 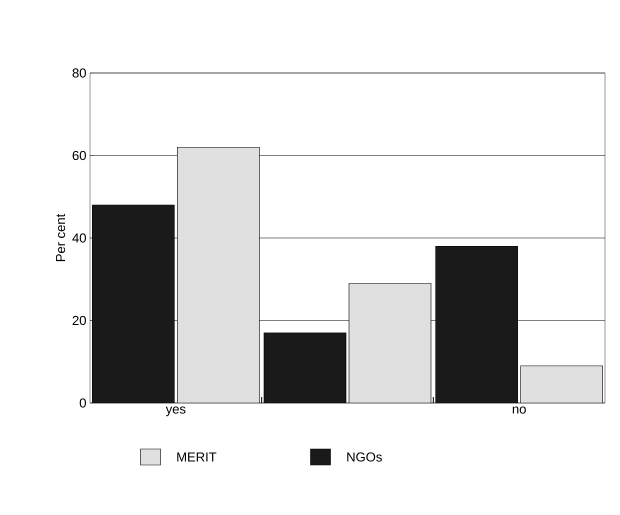 What do you see at coordinates (519, 410) in the screenshot?
I see `x-tick-label: no` at bounding box center [519, 410].